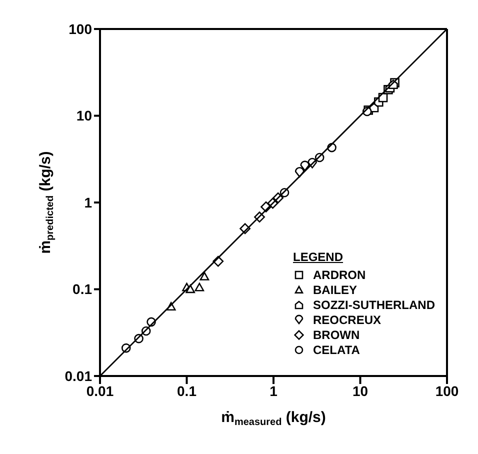 The image size is (478, 454). Describe the element at coordinates (274, 390) in the screenshot. I see `x-tick-label: 1` at that location.